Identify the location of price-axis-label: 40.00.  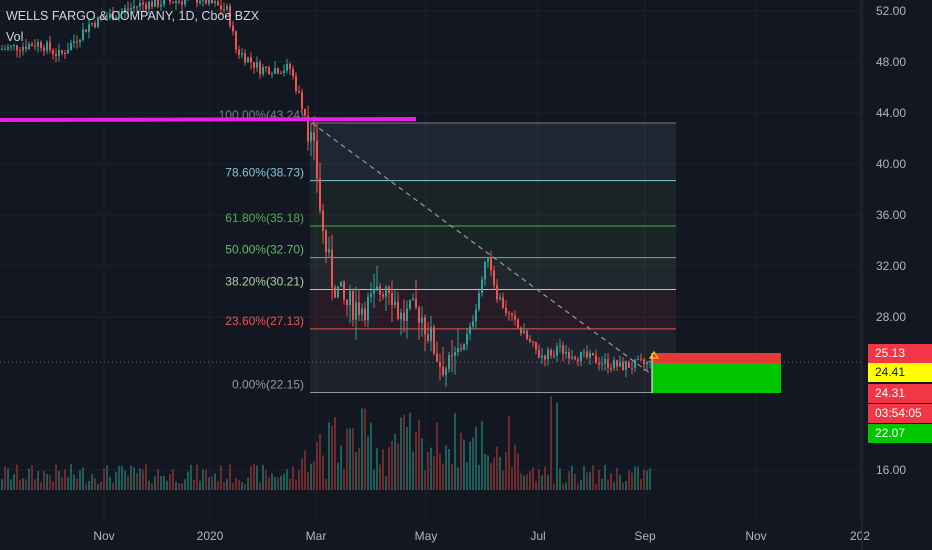
(891, 164).